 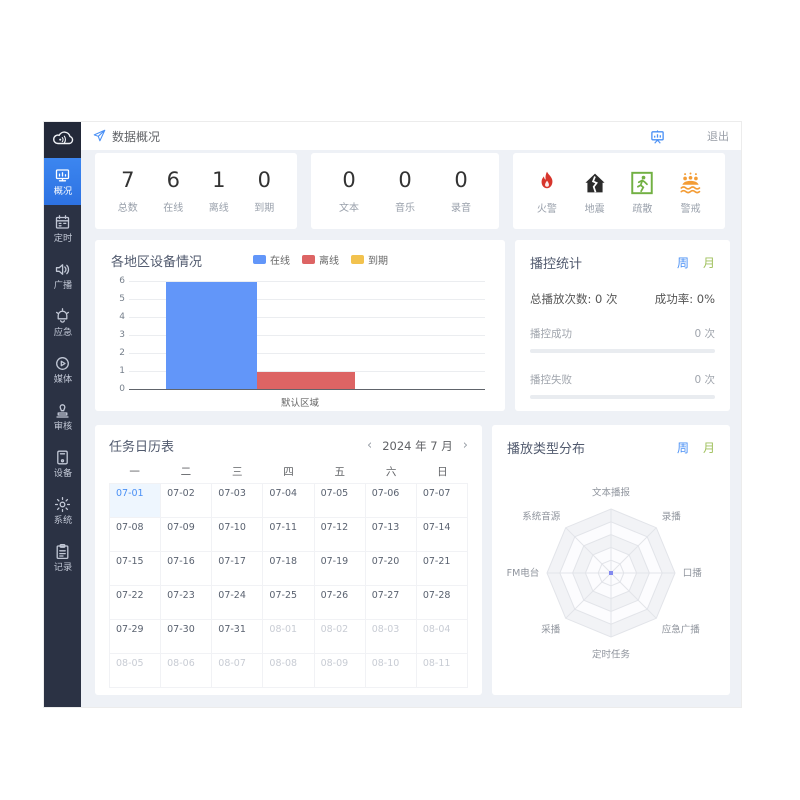 I want to click on sidebar-item-schedule: 定时, so click(x=62, y=228).